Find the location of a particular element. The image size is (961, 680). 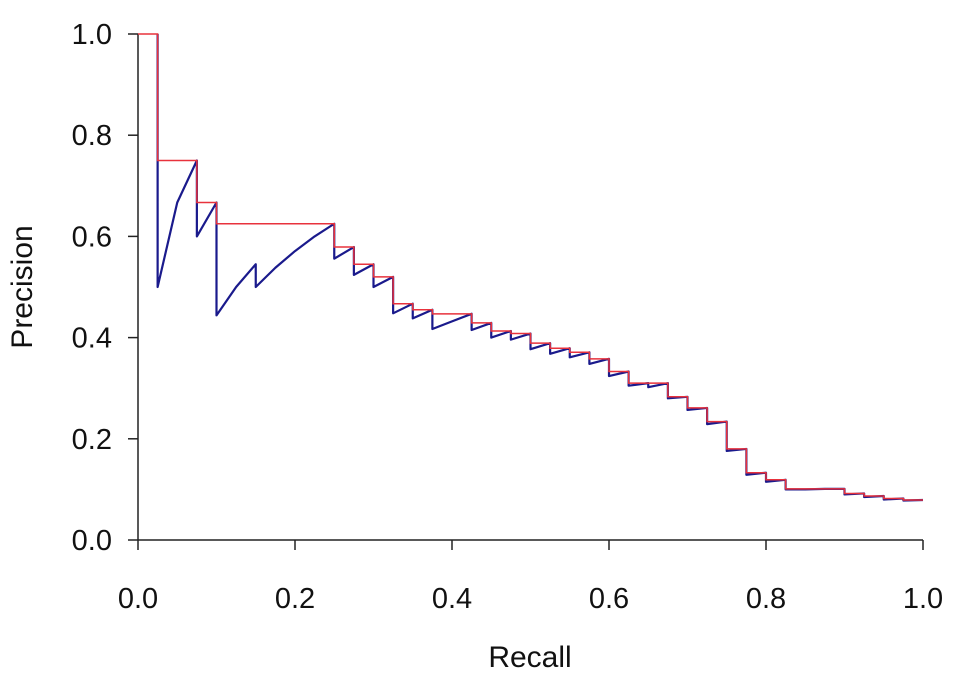

y-axis-title: Precision is located at coordinates (22, 286).